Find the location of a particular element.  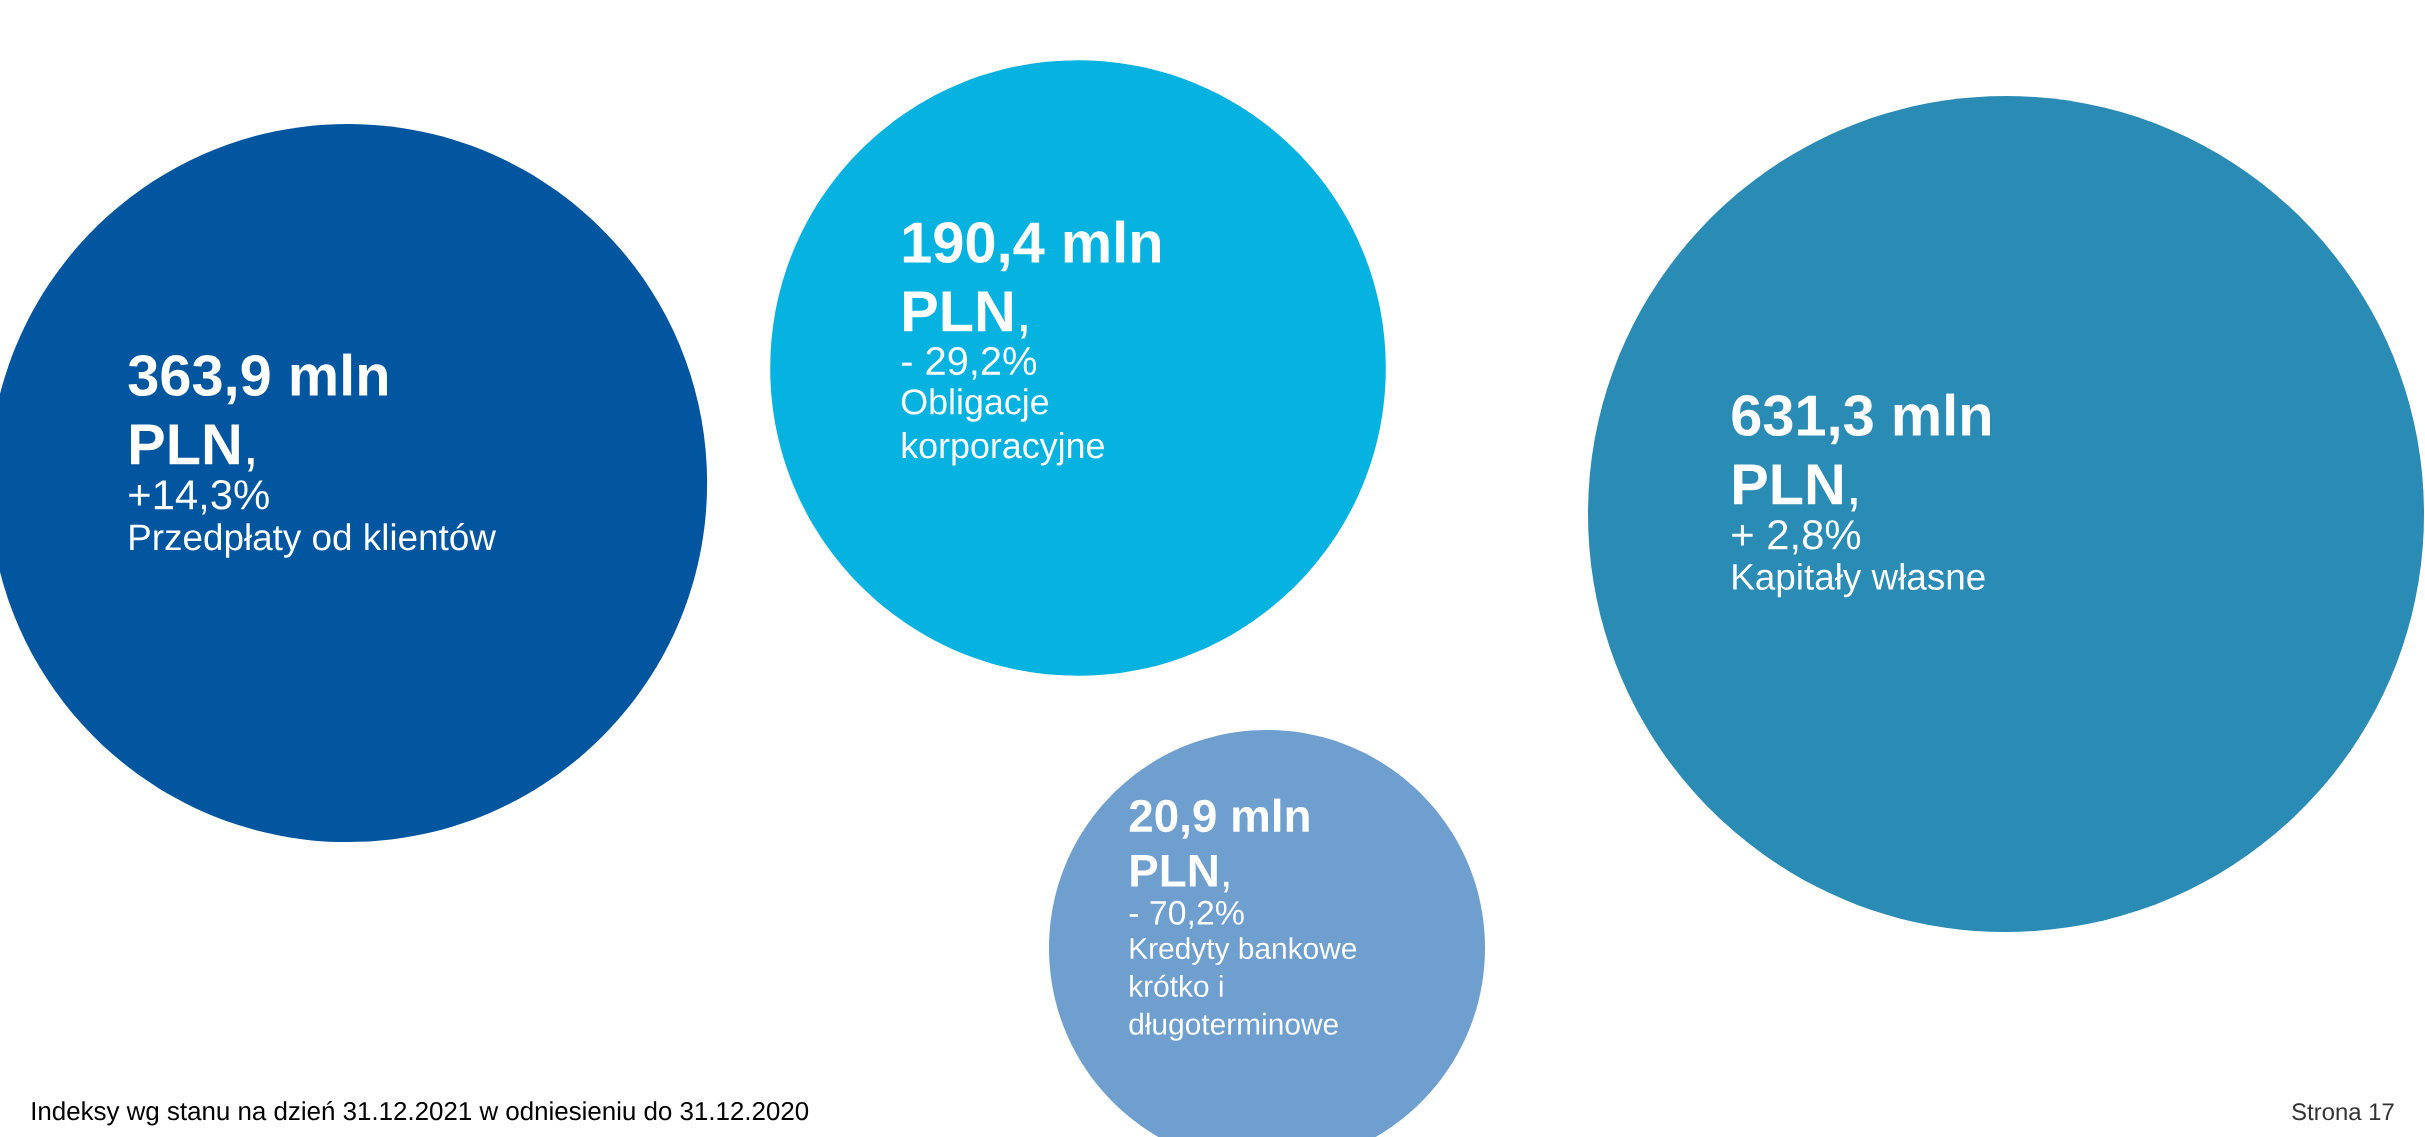

category-label: Obligacje korporacyjne is located at coordinates (1002, 427).